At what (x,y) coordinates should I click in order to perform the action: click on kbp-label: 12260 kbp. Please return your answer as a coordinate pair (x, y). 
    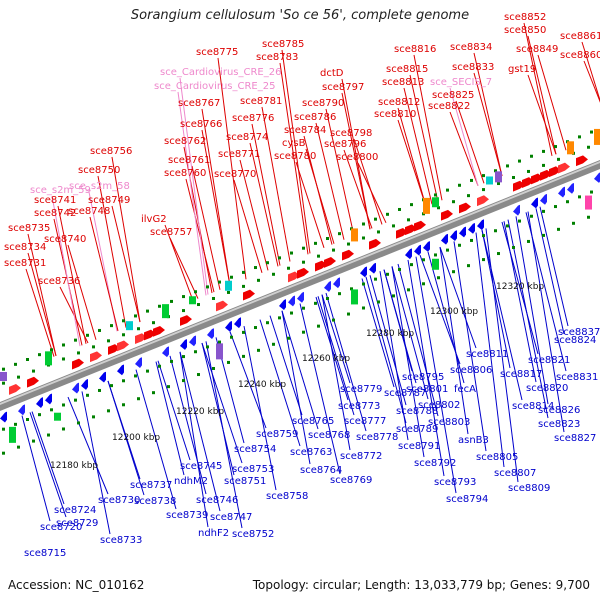
    Looking at the image, I should click on (326, 359).